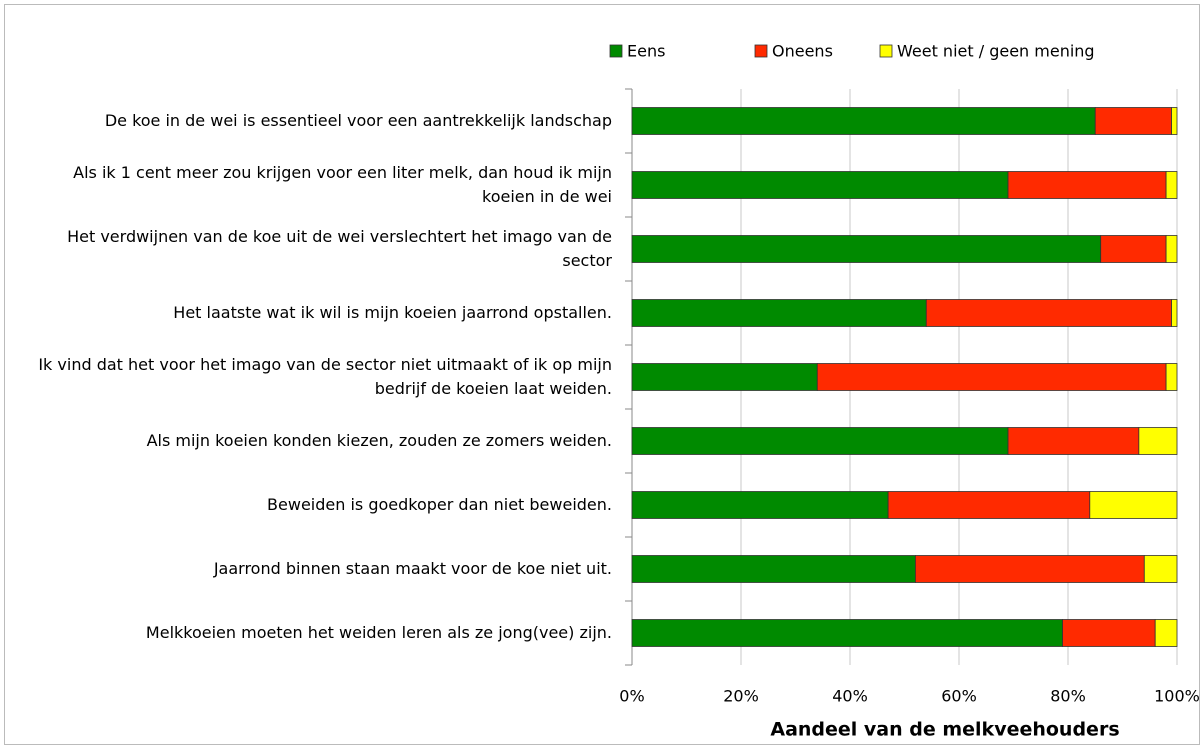  I want to click on y-tick-label: Beweiden is goedkoper dan niet beweiden., so click(439, 504).